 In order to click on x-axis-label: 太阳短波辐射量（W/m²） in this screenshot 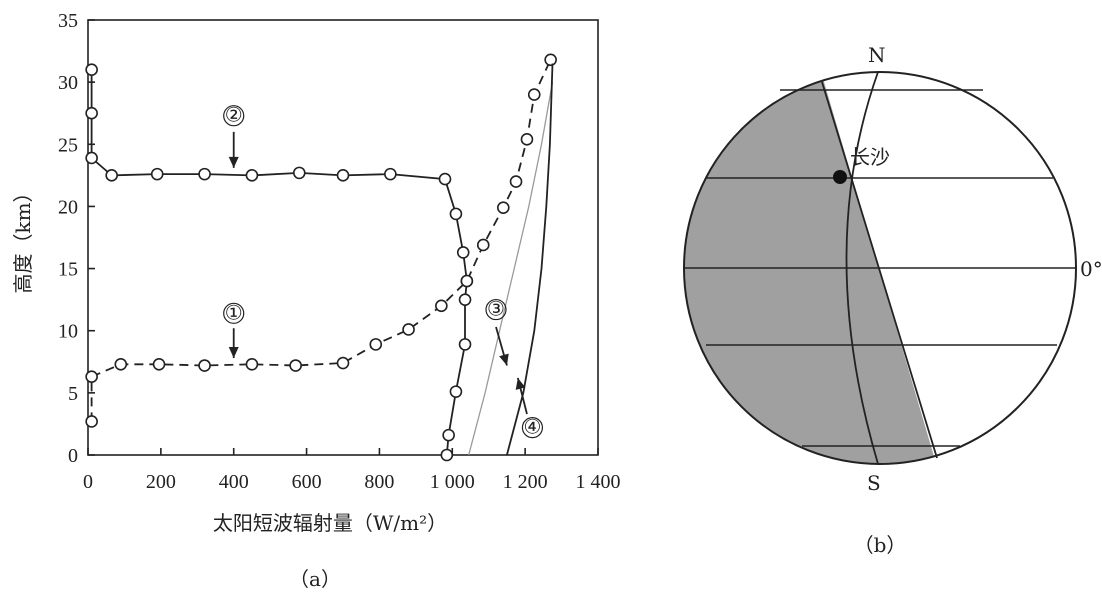, I will do `click(330, 523)`.